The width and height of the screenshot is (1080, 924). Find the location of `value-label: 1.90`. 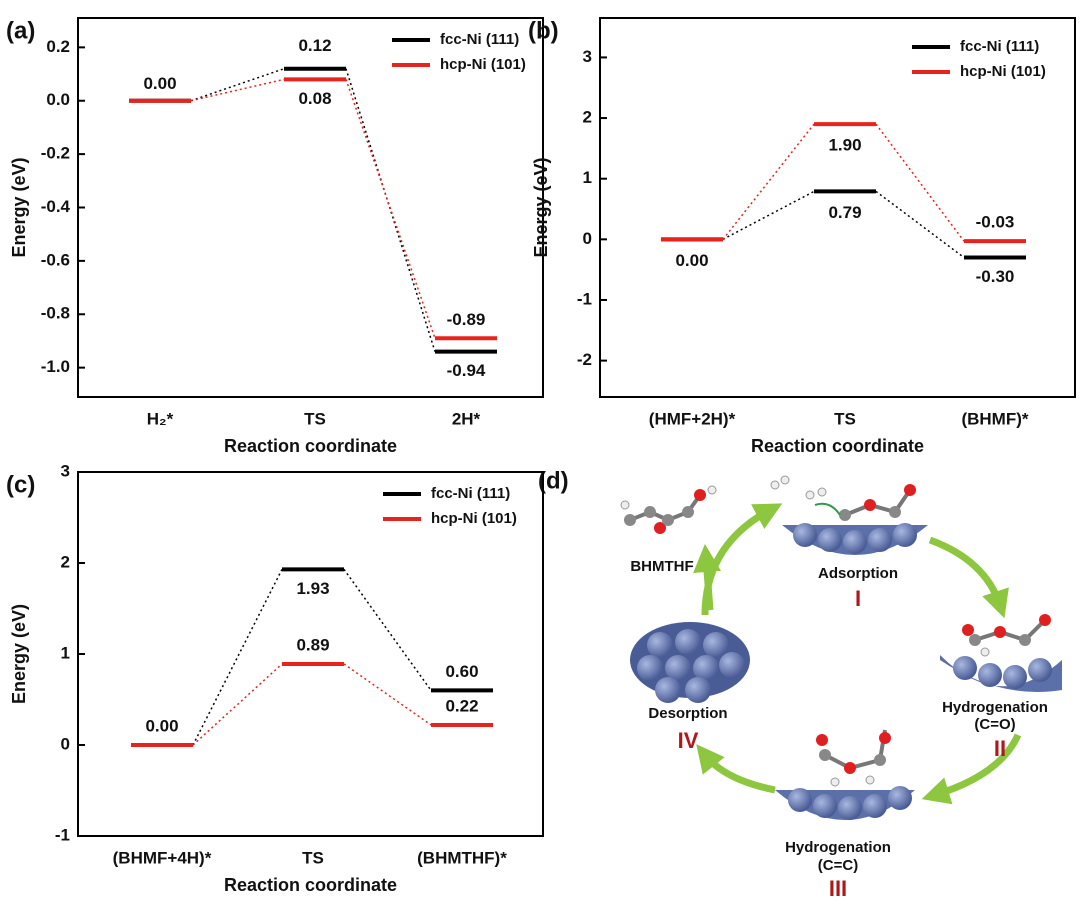

value-label: 1.90 is located at coordinates (844, 145).